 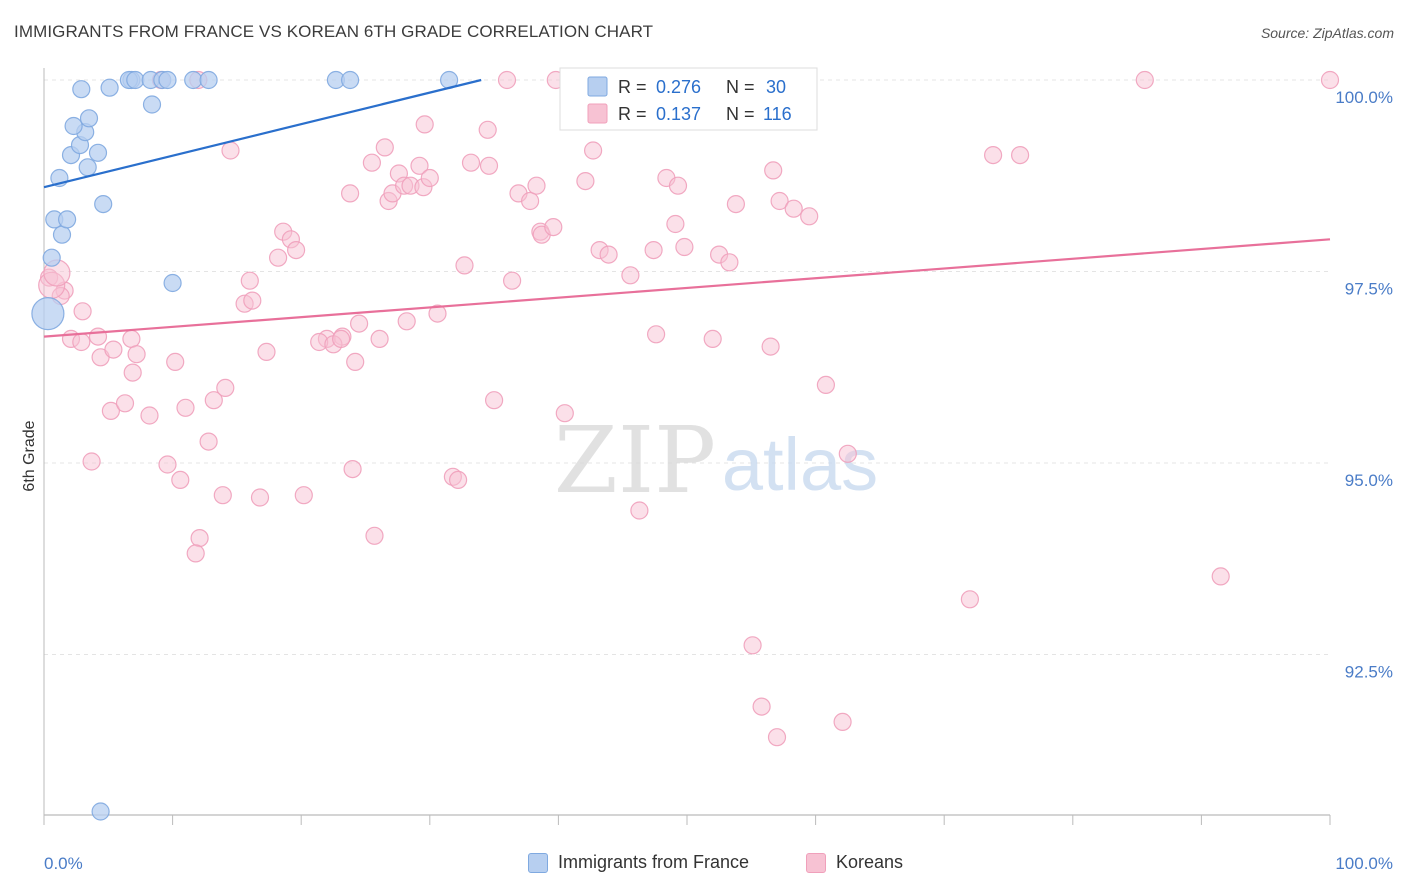 I want to click on legend-item-france: Immigrants from France, so click(x=638, y=862).